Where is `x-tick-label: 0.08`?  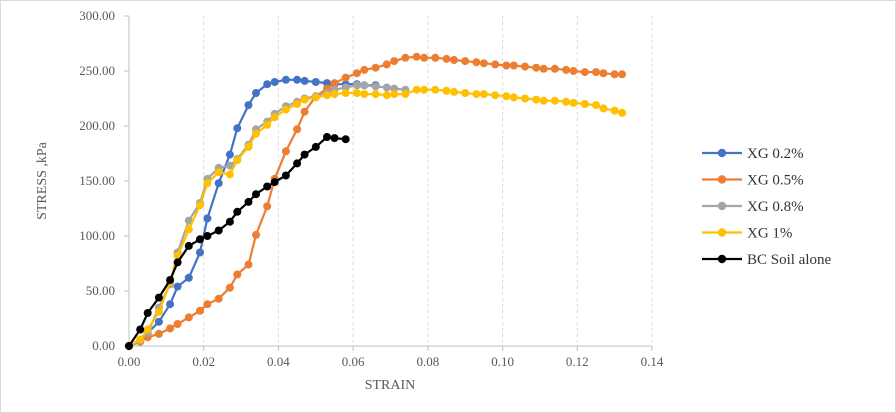
x-tick-label: 0.08 is located at coordinates (427, 361).